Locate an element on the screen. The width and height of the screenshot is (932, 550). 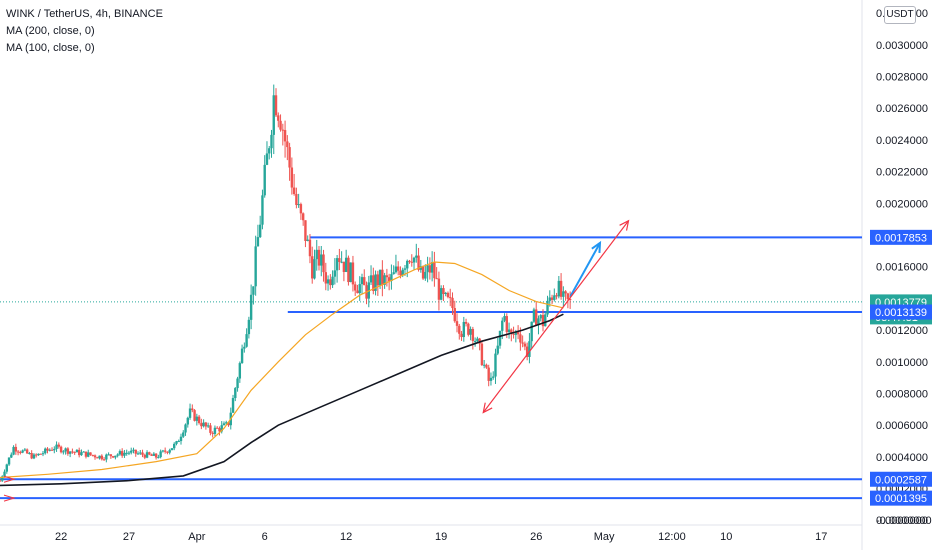
edge-marker is located at coordinates (9, 479).